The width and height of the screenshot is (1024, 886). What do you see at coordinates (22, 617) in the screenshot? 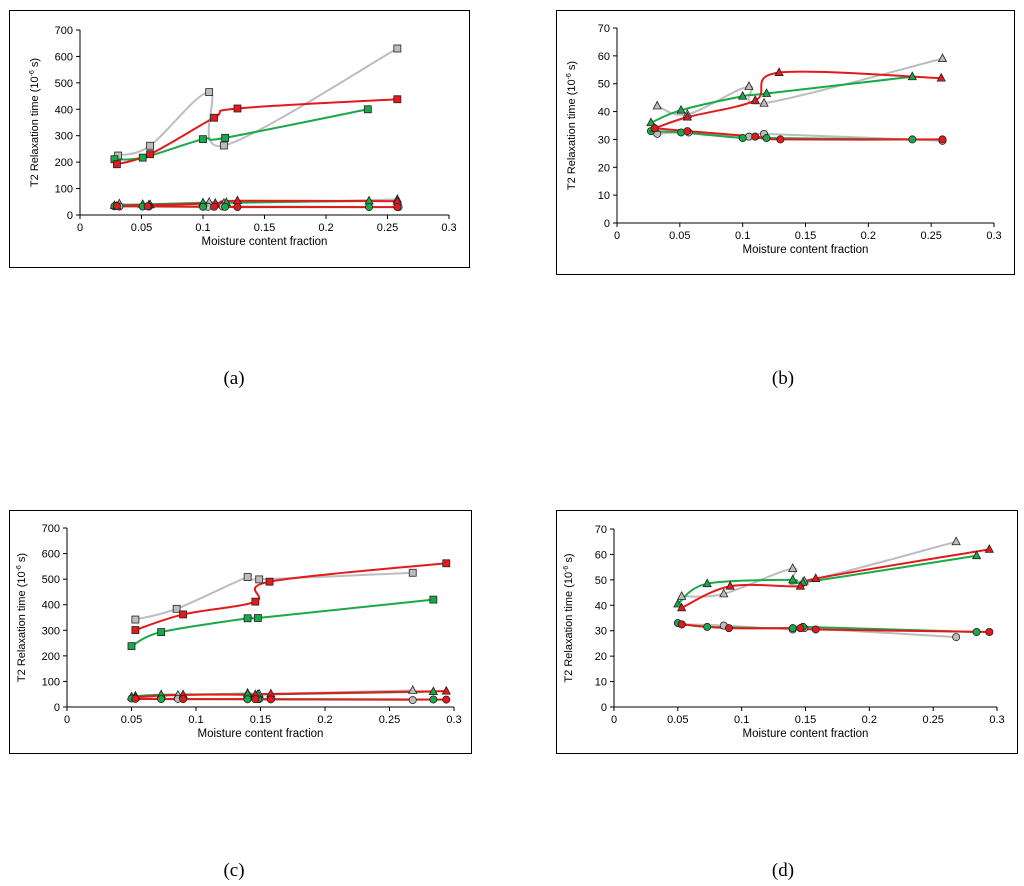
I see `y-axis-label: T2 Relaxation time (10-6 s)` at bounding box center [22, 617].